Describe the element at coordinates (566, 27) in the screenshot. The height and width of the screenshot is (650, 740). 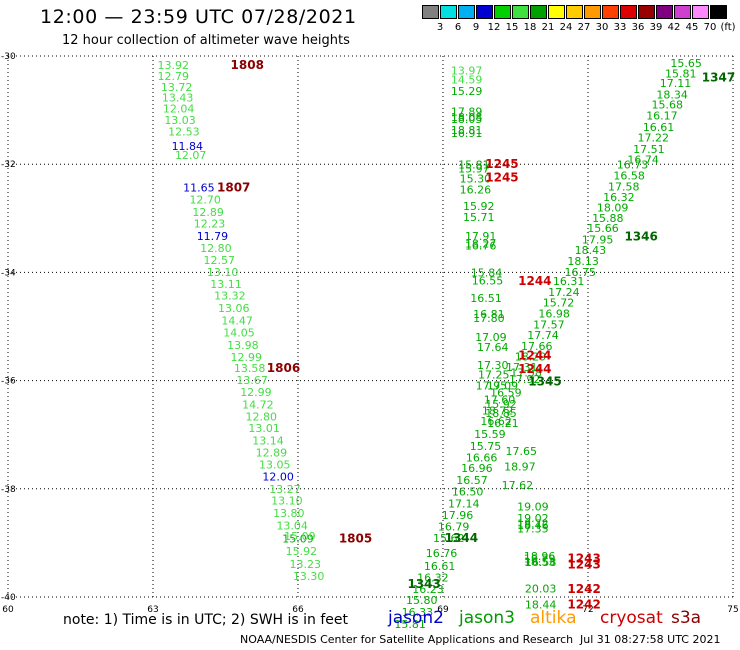
I see `scale-tick-label: 24` at that location.